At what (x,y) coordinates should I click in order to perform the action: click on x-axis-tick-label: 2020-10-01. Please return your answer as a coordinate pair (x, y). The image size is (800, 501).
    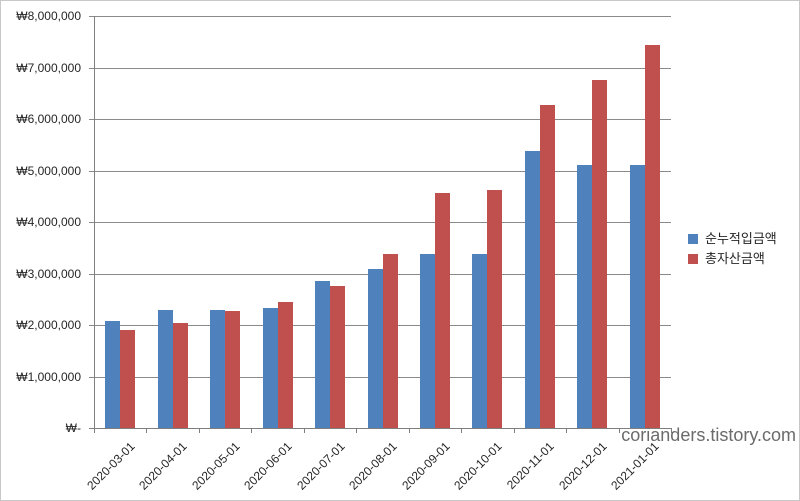
    Looking at the image, I should click on (478, 466).